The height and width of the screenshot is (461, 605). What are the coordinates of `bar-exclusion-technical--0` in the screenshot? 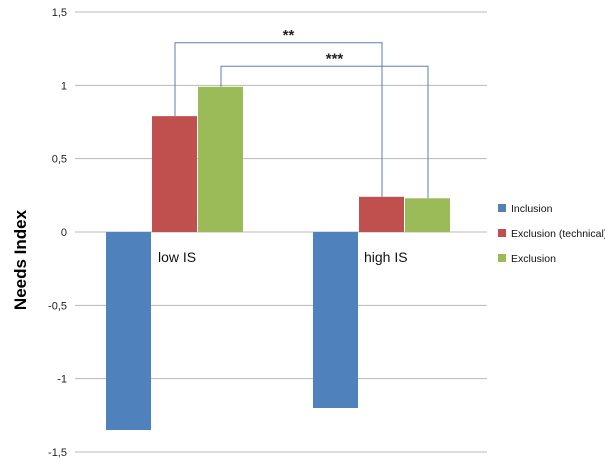 It's located at (174, 174).